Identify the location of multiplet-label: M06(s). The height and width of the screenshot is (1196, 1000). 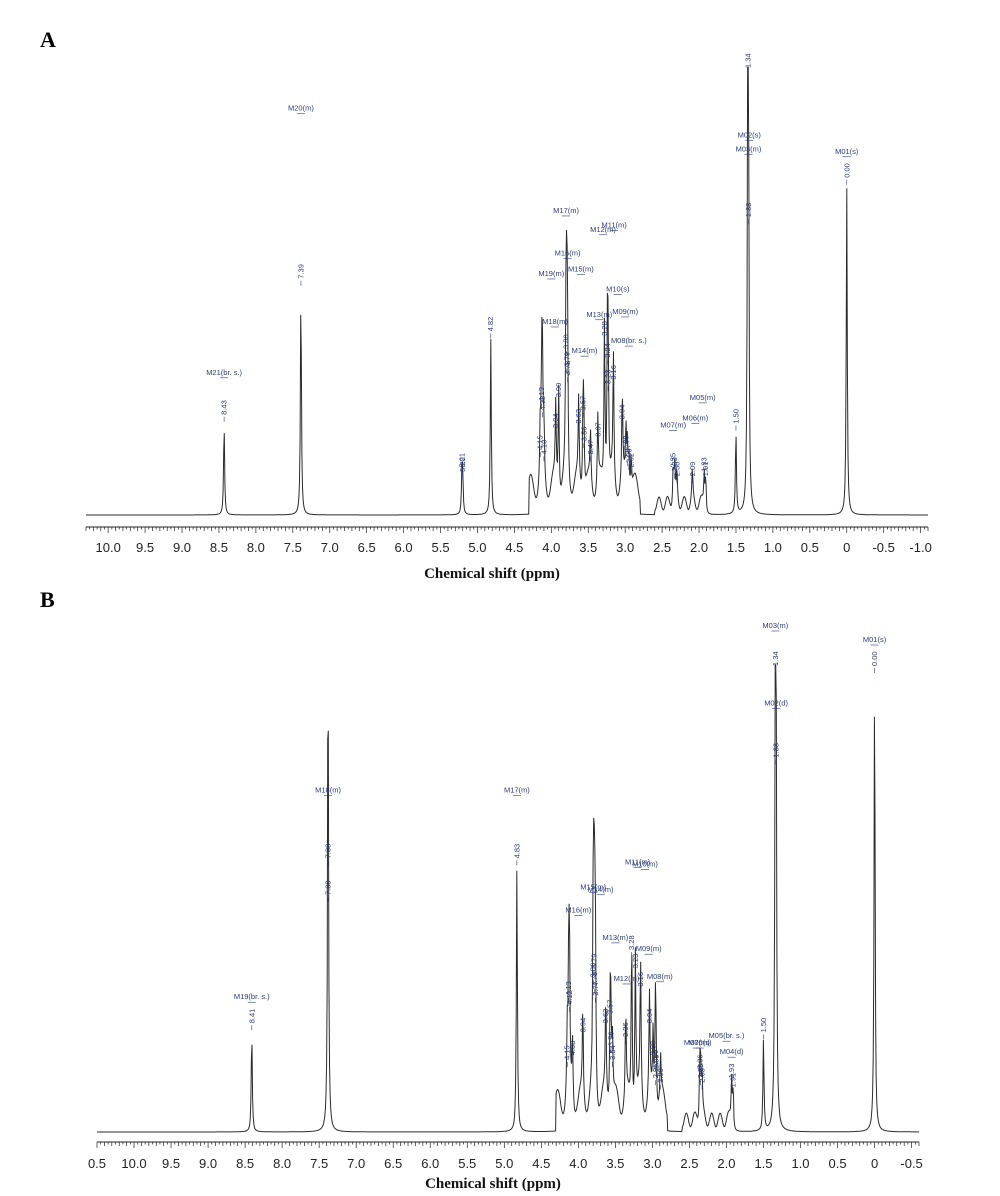
(700, 1042).